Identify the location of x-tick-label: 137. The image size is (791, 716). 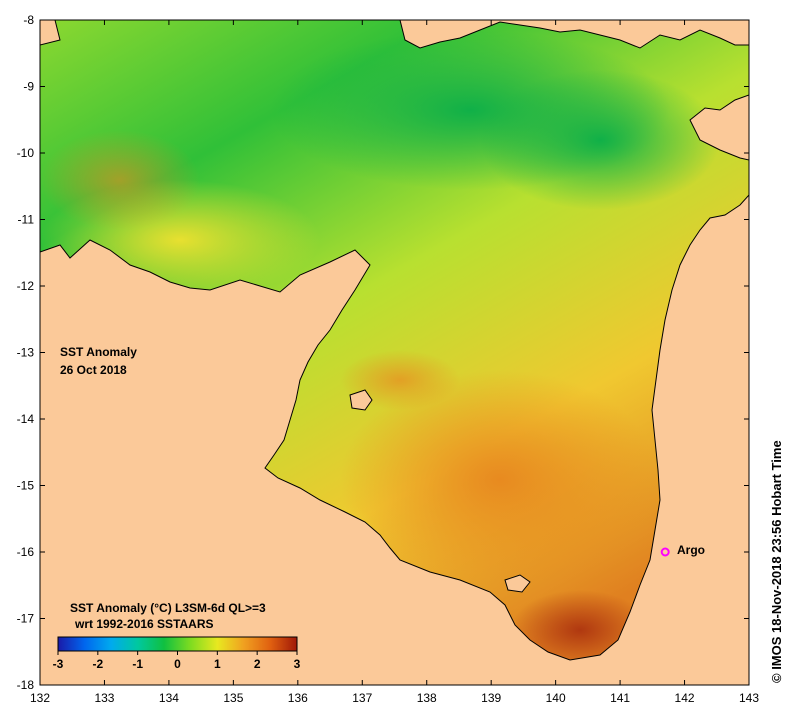
(362, 698).